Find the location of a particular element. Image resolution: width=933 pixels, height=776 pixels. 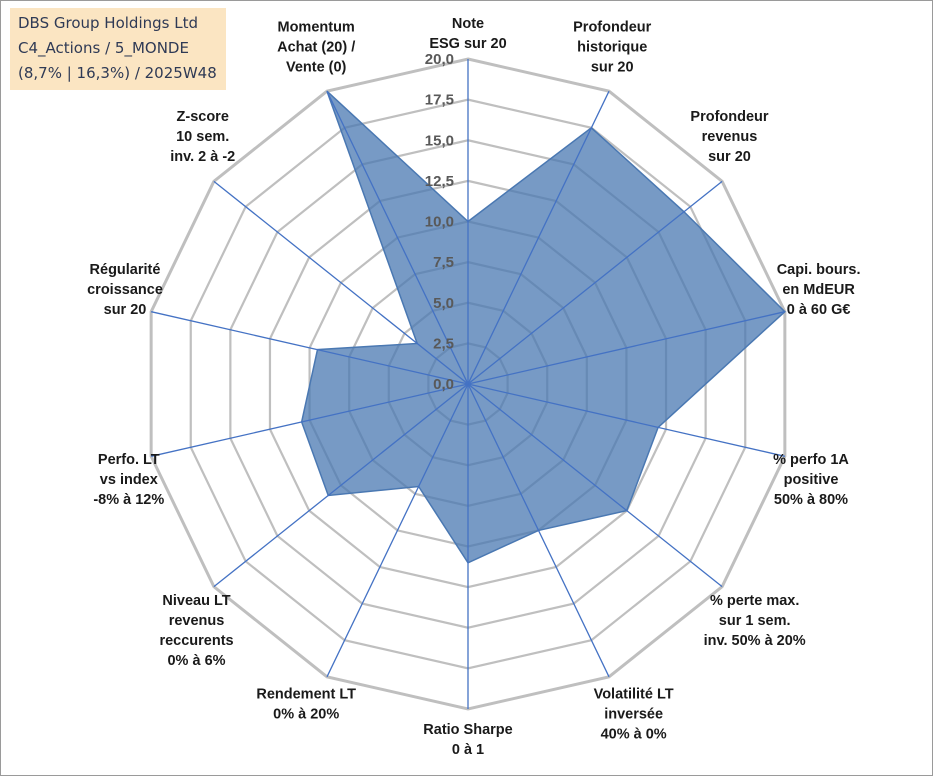

tick-label: 5,0 is located at coordinates (443, 303).